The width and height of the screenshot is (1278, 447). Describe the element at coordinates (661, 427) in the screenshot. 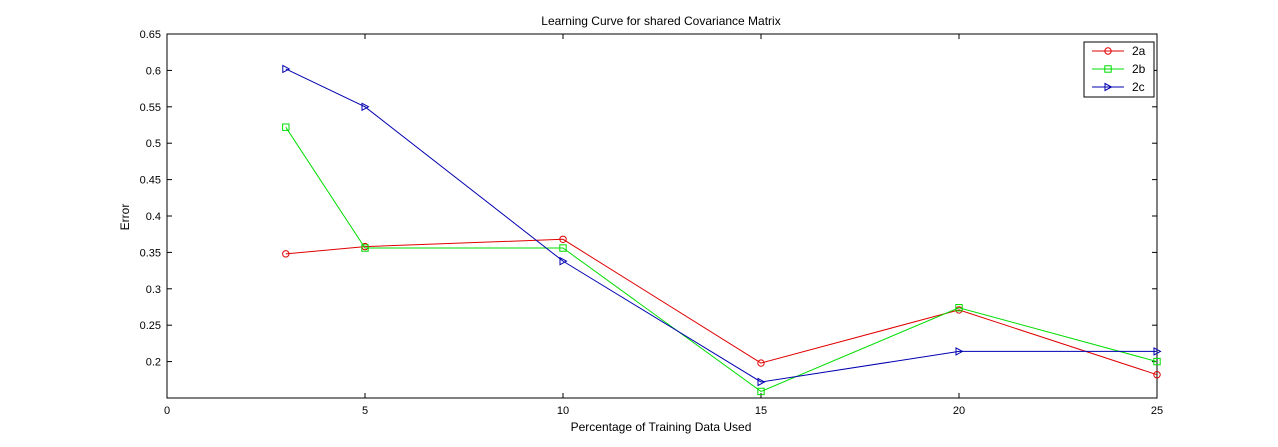

I see `x-axis-title: Percentage of Training Data Used` at that location.